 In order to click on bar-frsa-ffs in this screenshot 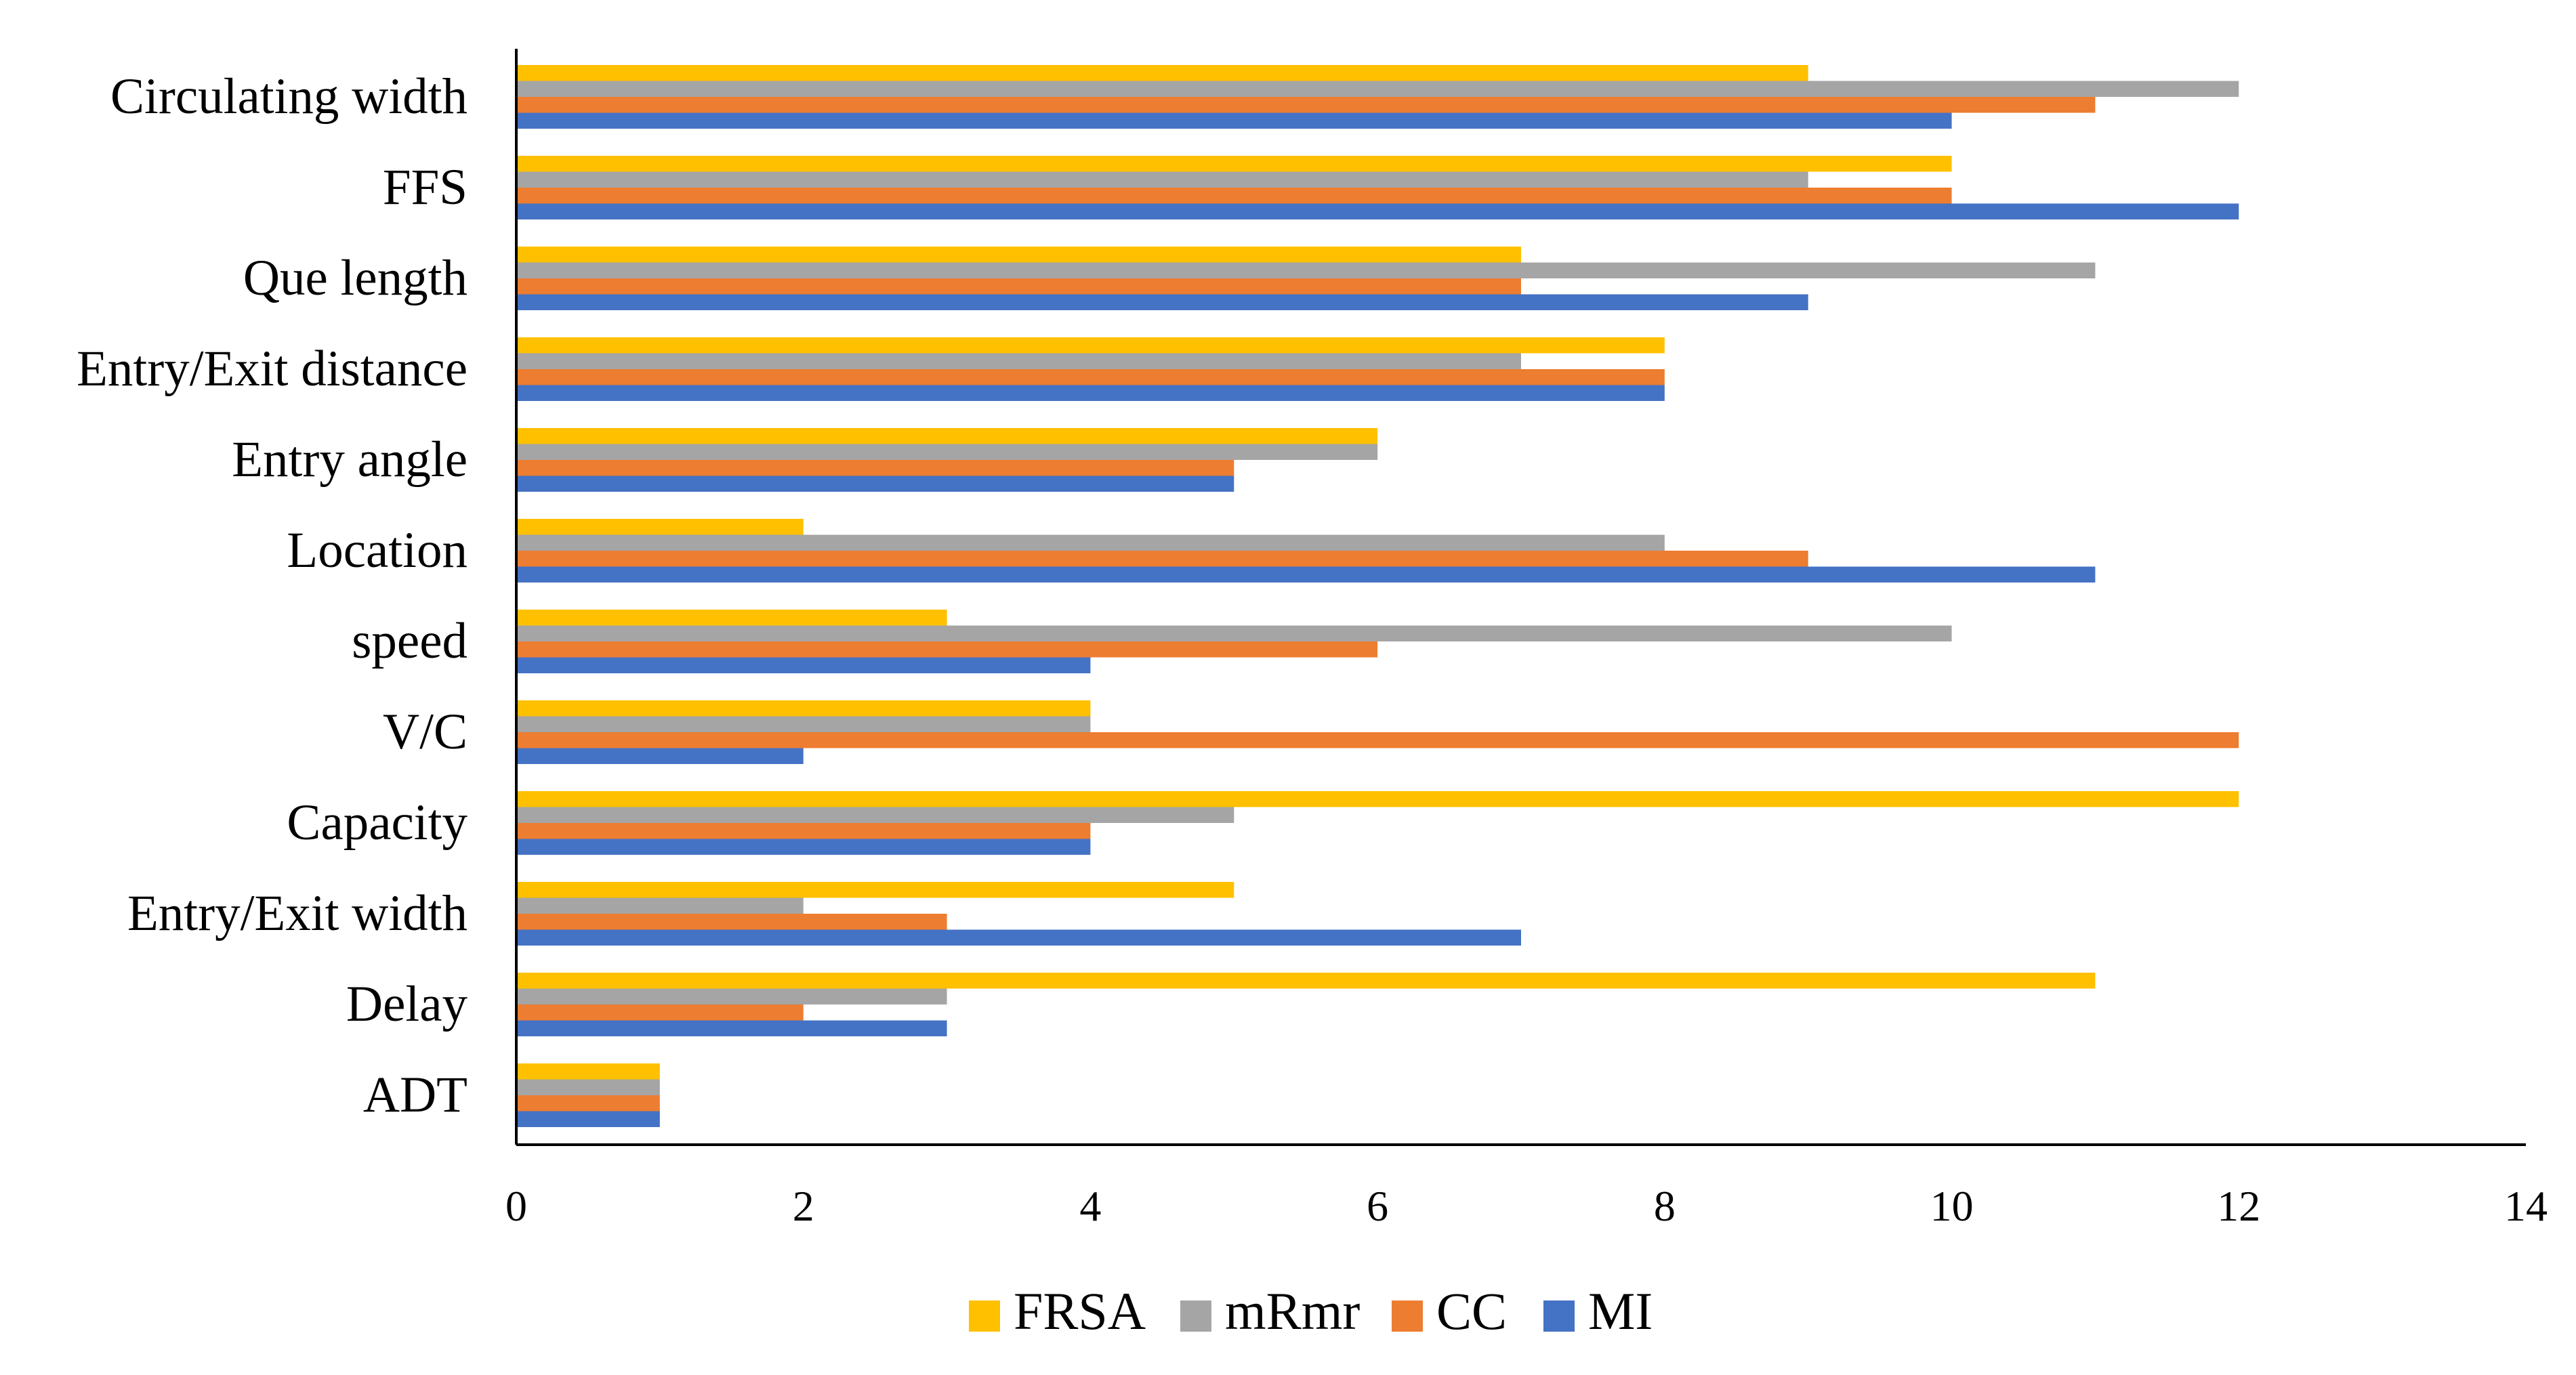, I will do `click(1234, 164)`.